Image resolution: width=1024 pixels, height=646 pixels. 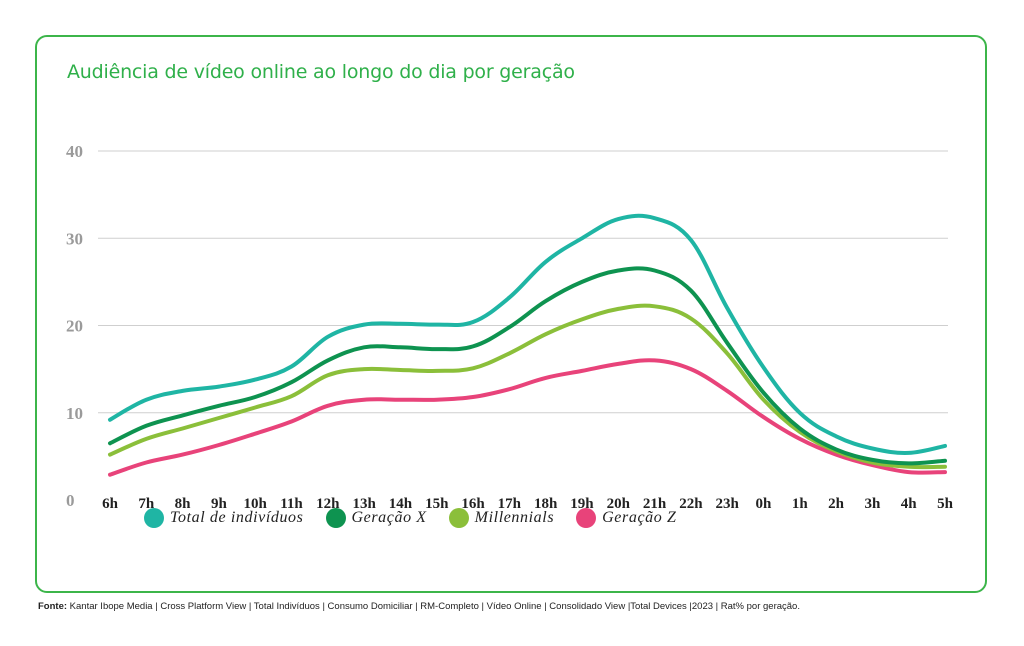 What do you see at coordinates (74, 413) in the screenshot?
I see `y-tick-label: 10` at bounding box center [74, 413].